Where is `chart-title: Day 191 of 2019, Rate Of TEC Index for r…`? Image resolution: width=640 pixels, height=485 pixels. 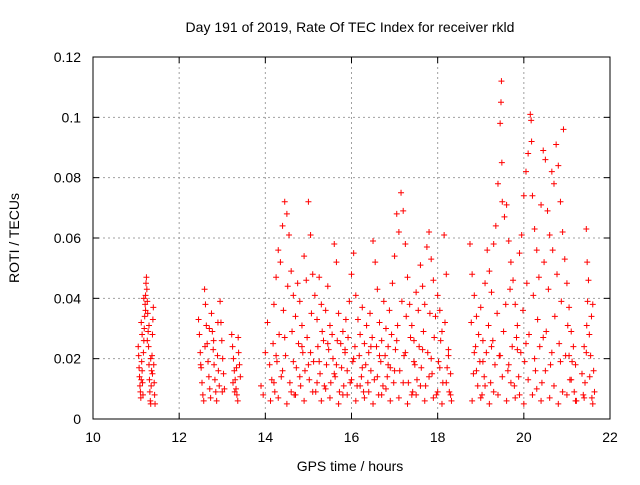 chart-title: Day 191 of 2019, Rate Of TEC Index for r… is located at coordinates (350, 27).